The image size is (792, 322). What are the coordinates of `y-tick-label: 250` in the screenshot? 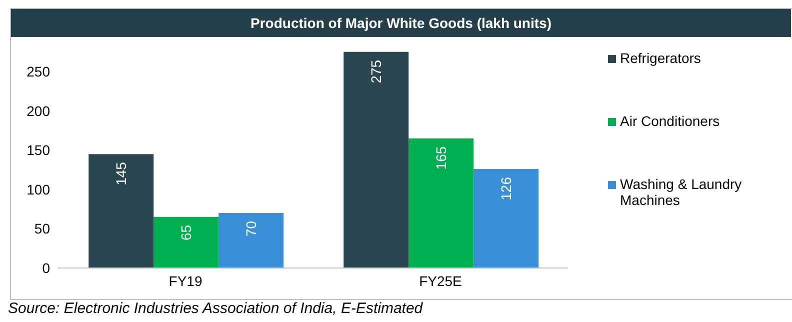 It's located at (38, 72).